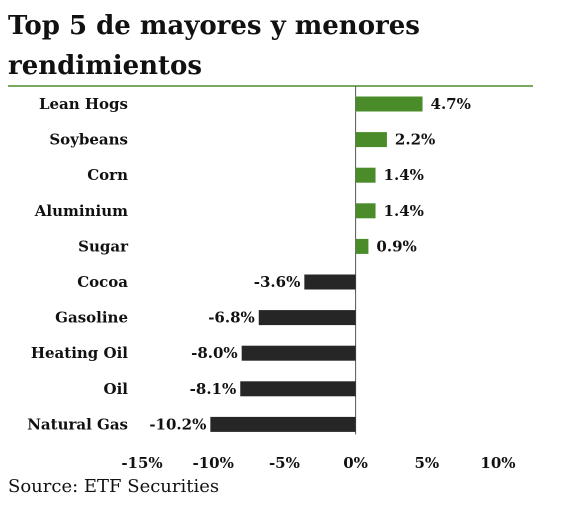 The height and width of the screenshot is (529, 583). I want to click on value-label: 4.7%, so click(451, 104).